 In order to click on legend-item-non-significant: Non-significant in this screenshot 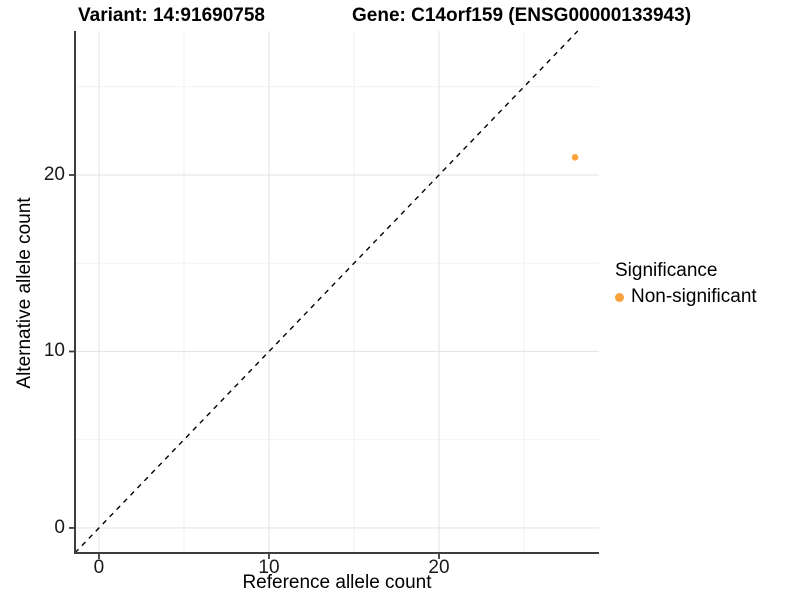, I will do `click(686, 297)`.